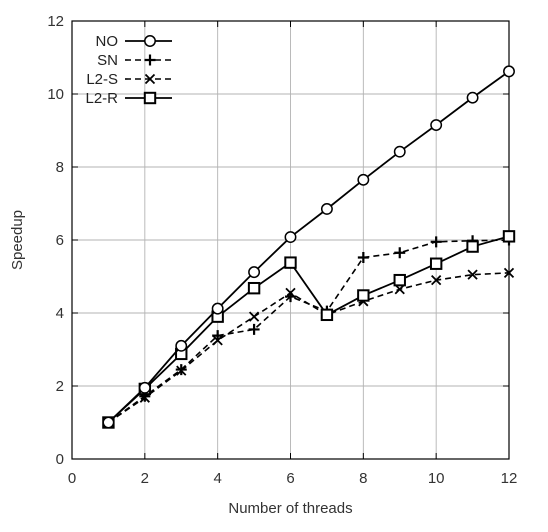 This screenshot has height=532, width=548. I want to click on legend-label-l2-r: L2-R, so click(101, 98).